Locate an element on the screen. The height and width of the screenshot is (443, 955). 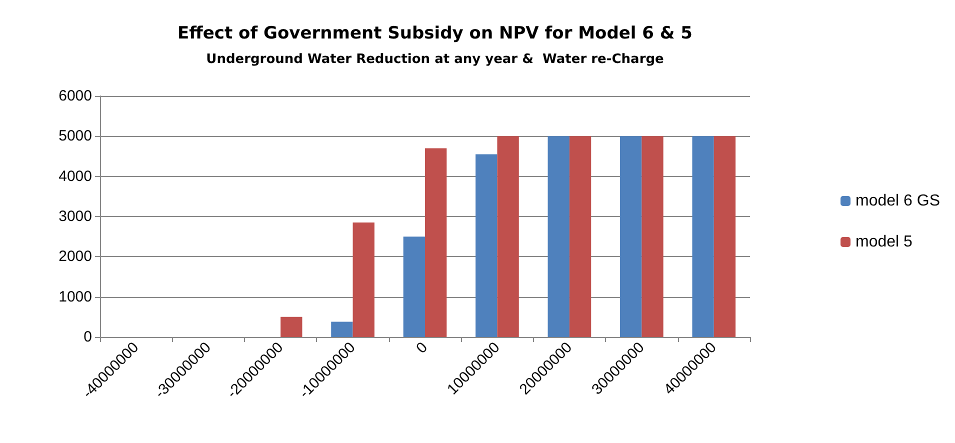
y-tick-label: 3000 is located at coordinates (75, 216).